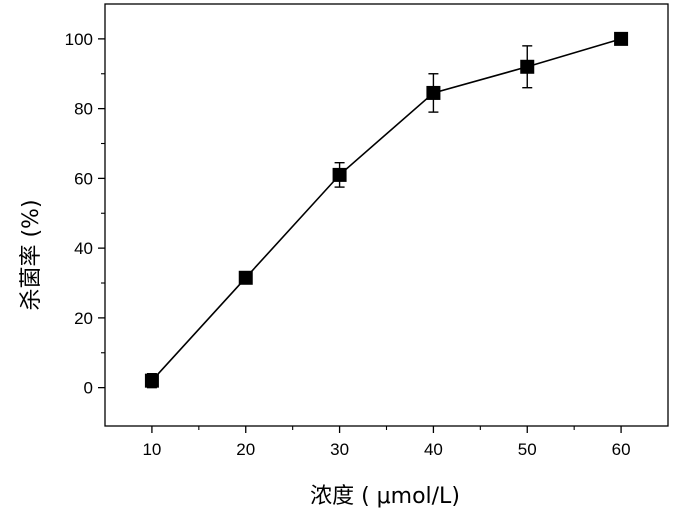 The image size is (673, 517). Describe the element at coordinates (83, 318) in the screenshot. I see `y-tick-label: 20` at that location.